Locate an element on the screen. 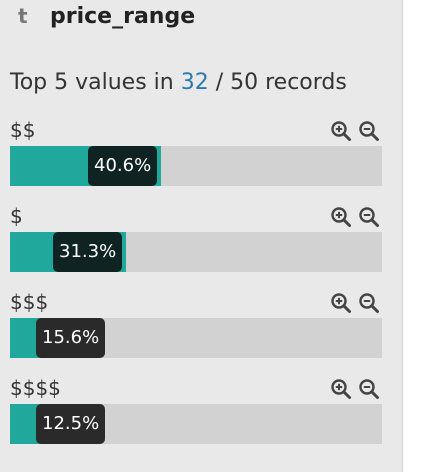  field-name: price_range is located at coordinates (123, 16).